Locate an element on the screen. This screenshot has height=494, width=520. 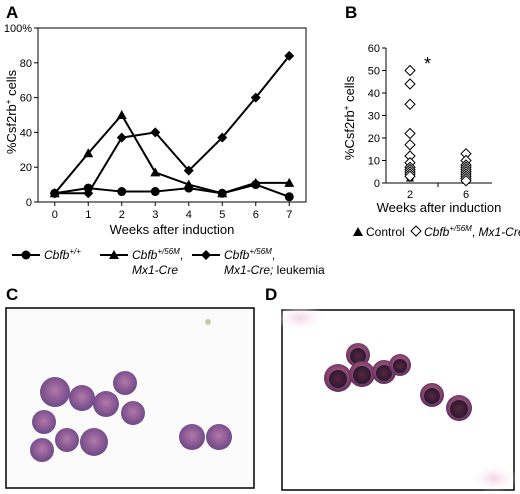
chart-a-series is located at coordinates (172, 126).